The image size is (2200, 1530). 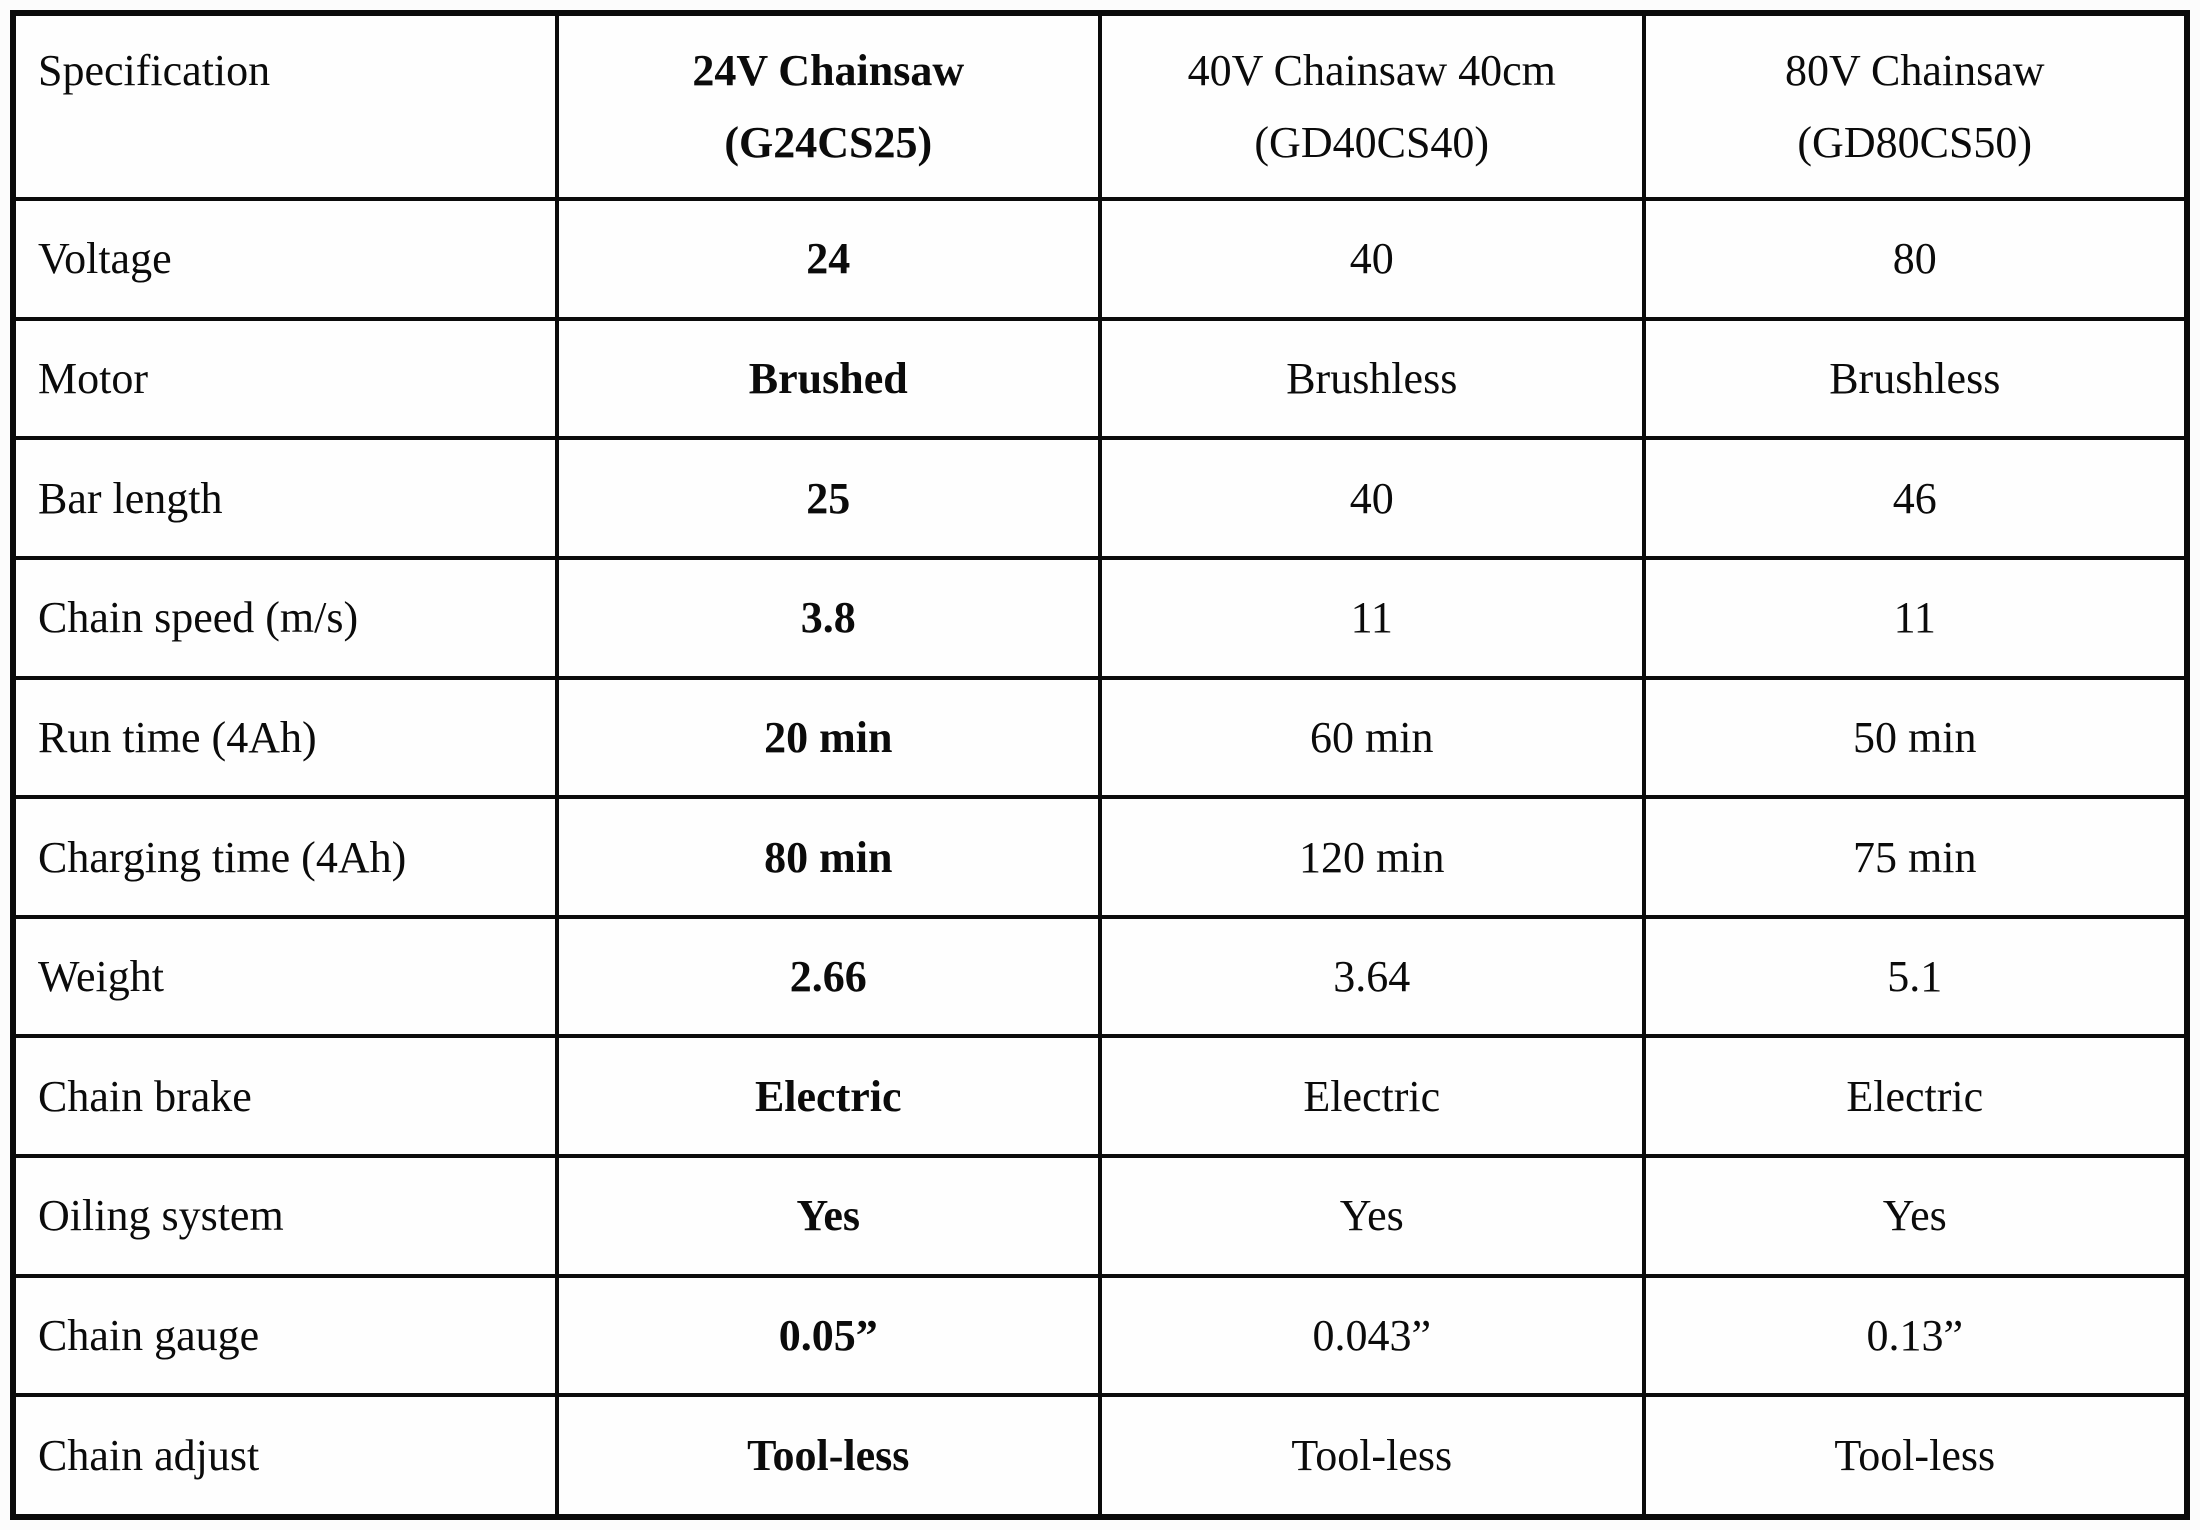 I want to click on column-model: (GD80CS50), so click(x=1915, y=142).